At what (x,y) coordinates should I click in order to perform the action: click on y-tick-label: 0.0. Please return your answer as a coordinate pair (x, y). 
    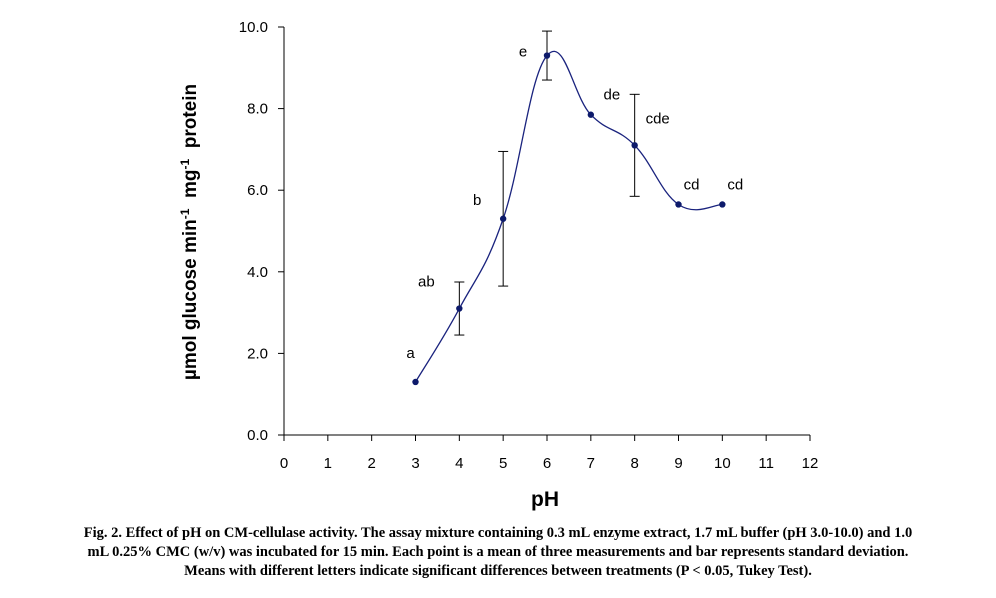
    Looking at the image, I should click on (257, 435).